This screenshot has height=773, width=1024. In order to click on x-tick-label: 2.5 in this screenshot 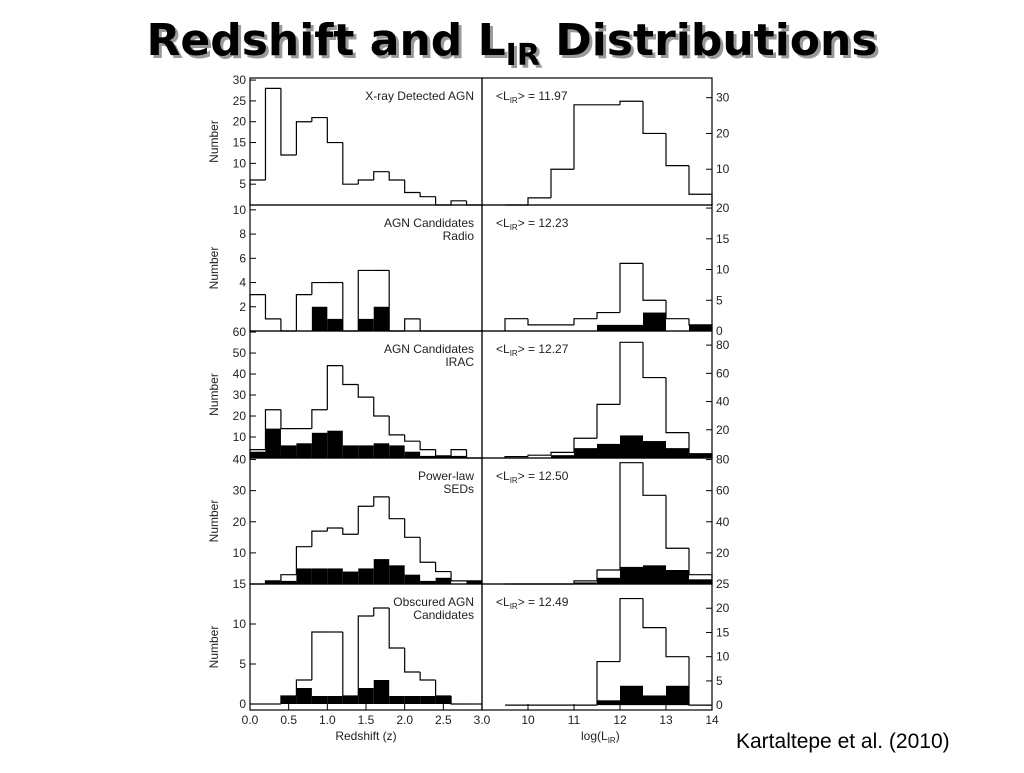, I will do `click(443, 720)`.